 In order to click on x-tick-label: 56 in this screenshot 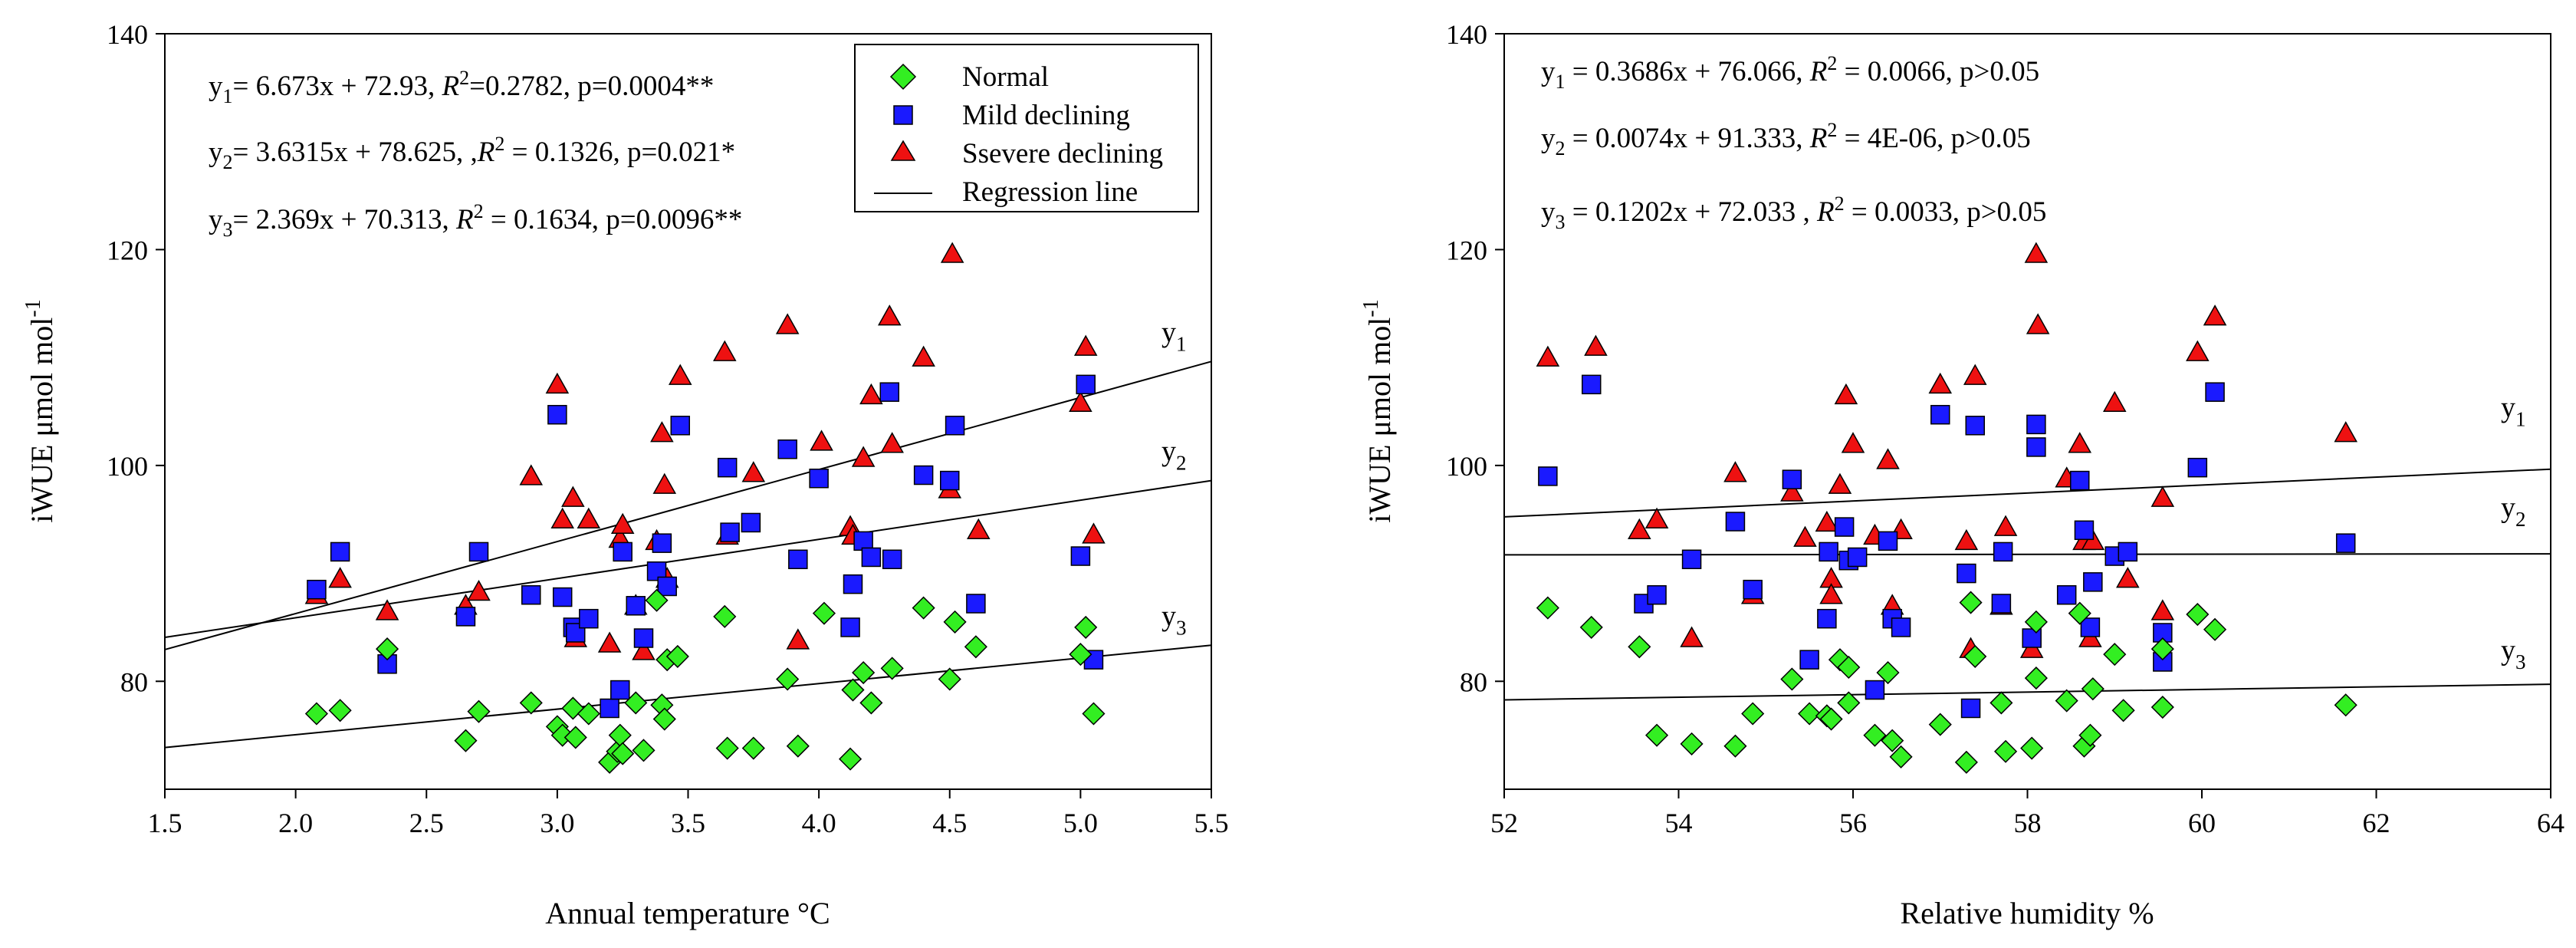, I will do `click(1853, 823)`.